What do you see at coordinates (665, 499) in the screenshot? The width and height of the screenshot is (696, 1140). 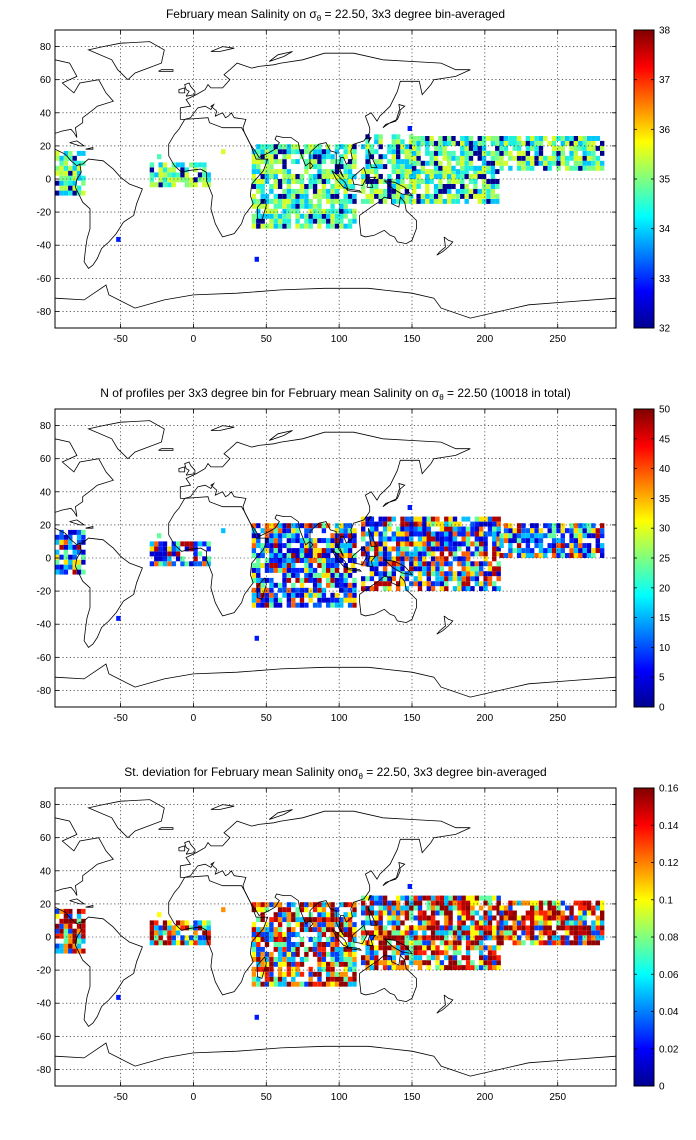 I see `colorbar-tick-label: 35` at bounding box center [665, 499].